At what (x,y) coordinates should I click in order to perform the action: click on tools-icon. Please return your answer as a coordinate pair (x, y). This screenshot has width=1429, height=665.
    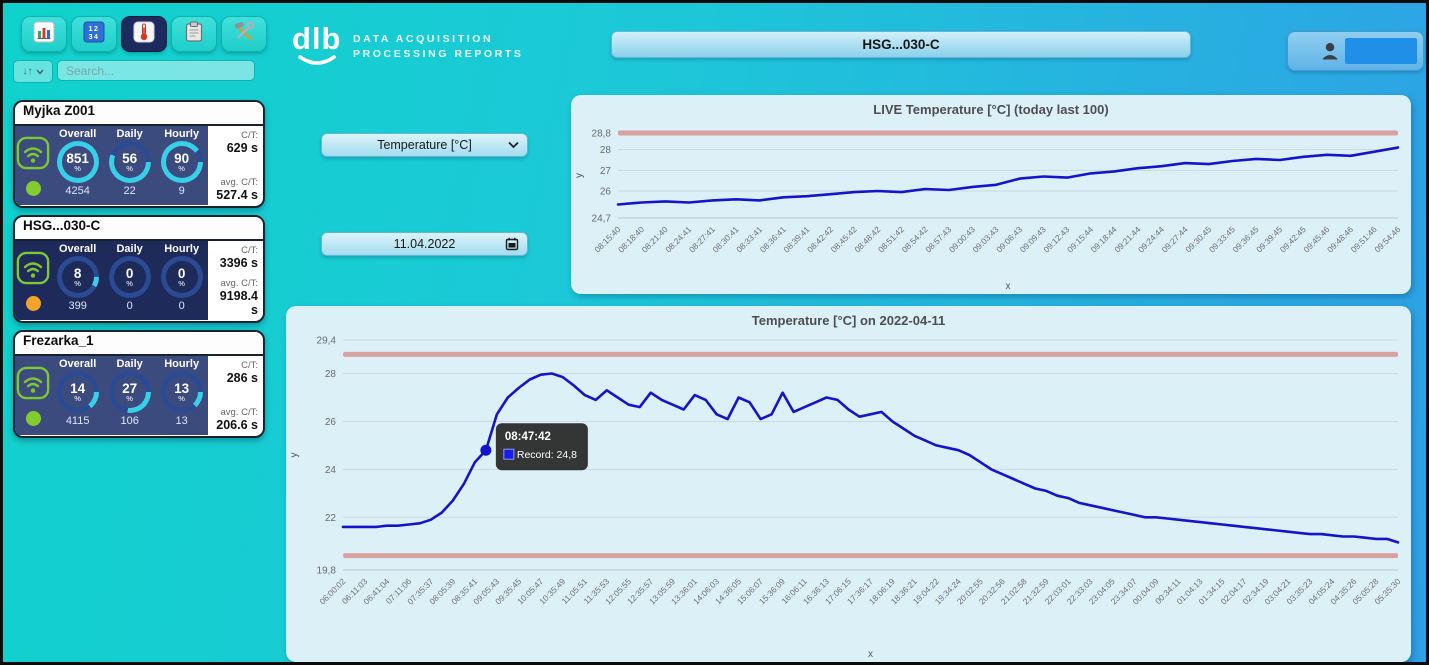
    Looking at the image, I should click on (244, 34).